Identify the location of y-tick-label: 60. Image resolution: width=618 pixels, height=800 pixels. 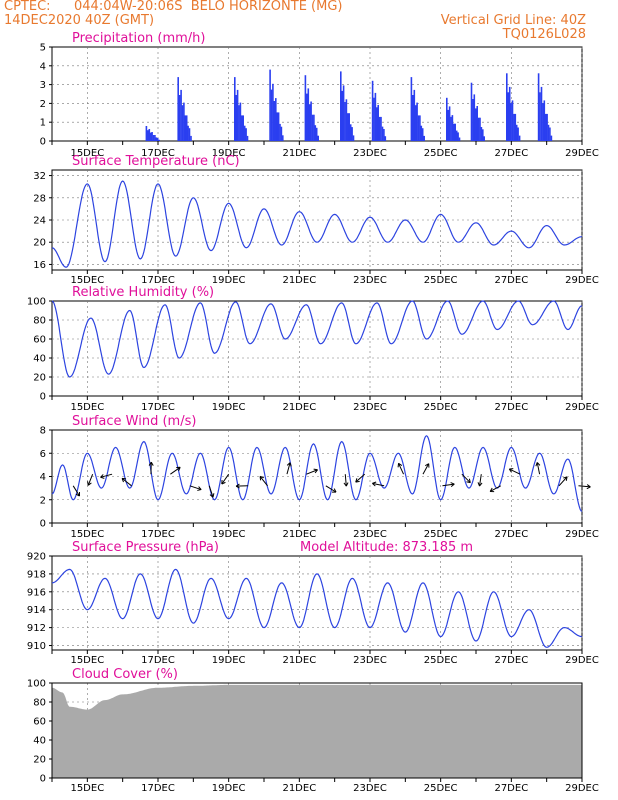
(39, 722).